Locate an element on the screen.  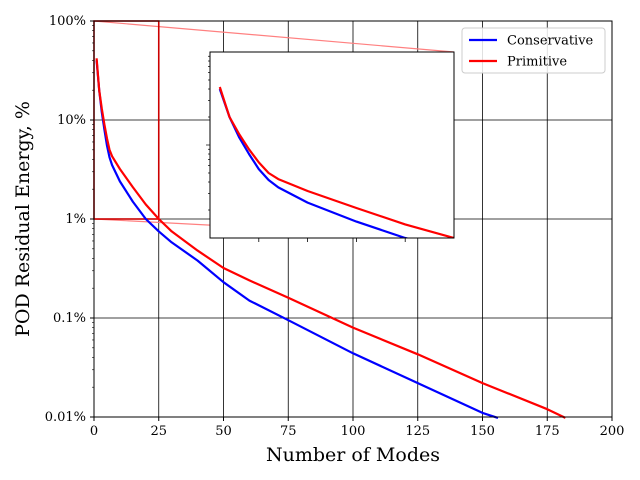
legend-box is located at coordinates (533, 50).